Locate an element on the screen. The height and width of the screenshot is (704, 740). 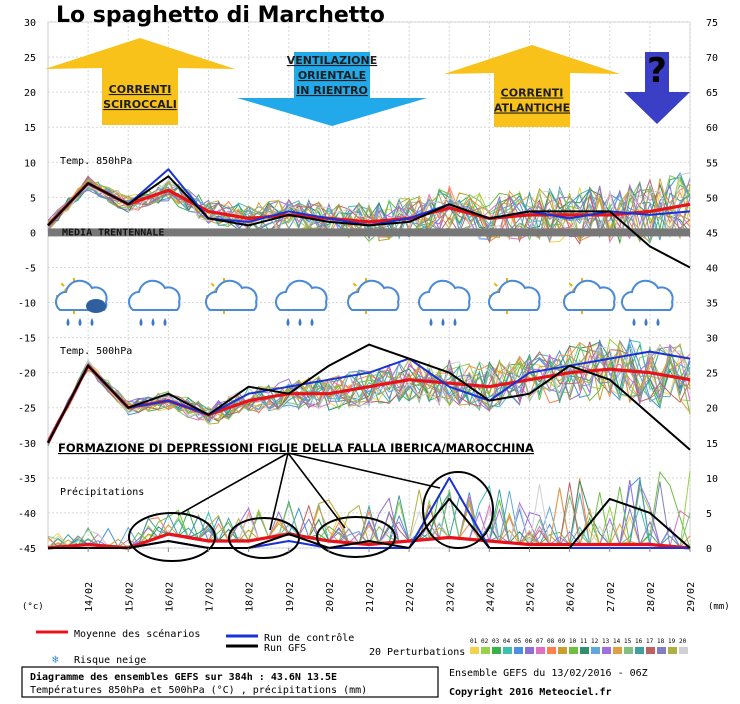
pert-number: 14 is located at coordinates (617, 641).